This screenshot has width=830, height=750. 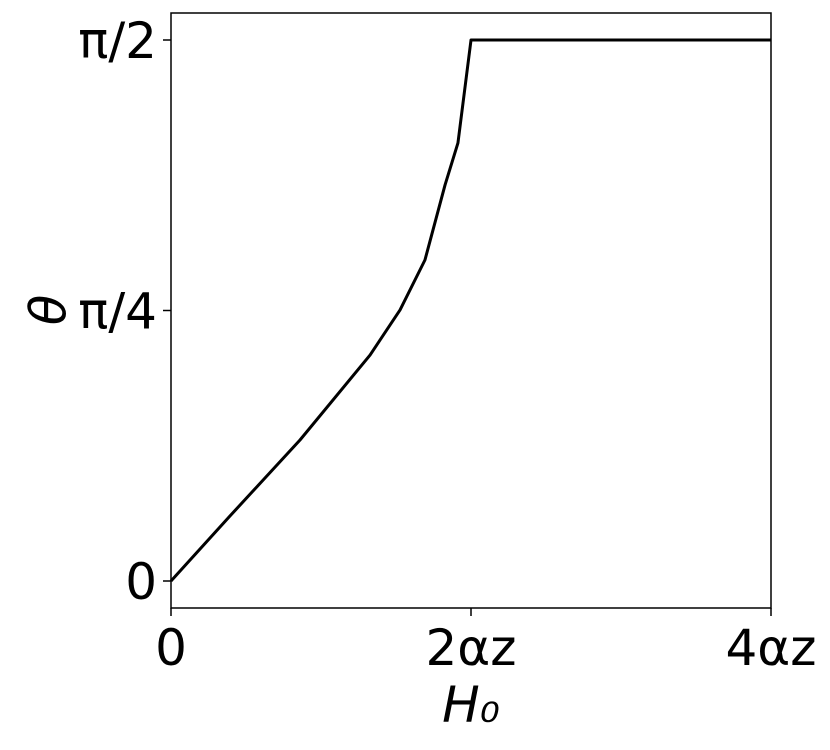 What do you see at coordinates (117, 41) in the screenshot?
I see `y-tick-label: π/2` at bounding box center [117, 41].